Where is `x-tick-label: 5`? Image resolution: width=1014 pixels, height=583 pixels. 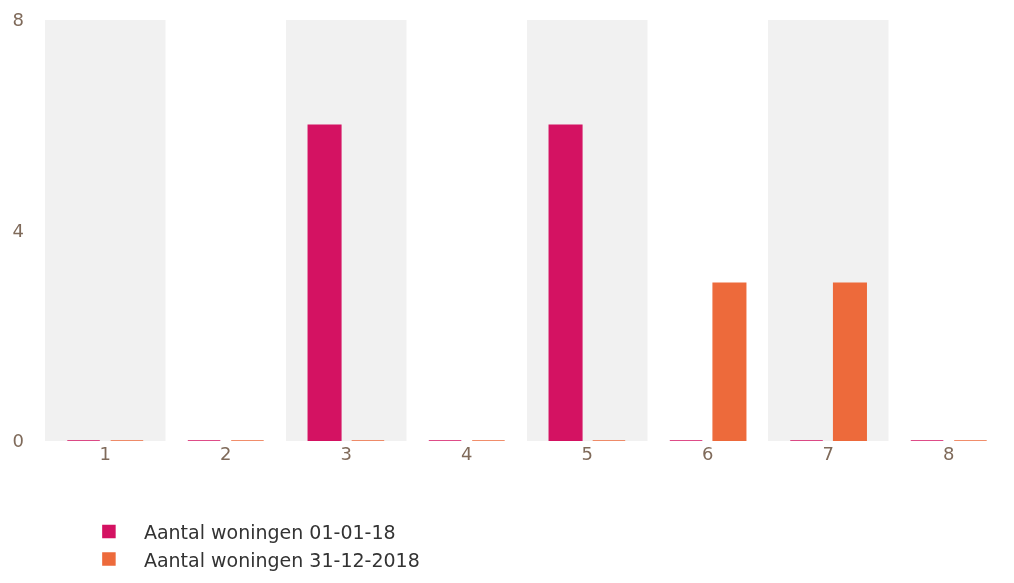 x-tick-label: 5 is located at coordinates (587, 453).